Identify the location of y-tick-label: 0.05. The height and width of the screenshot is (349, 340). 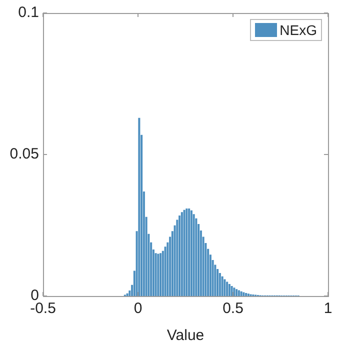
(24, 154).